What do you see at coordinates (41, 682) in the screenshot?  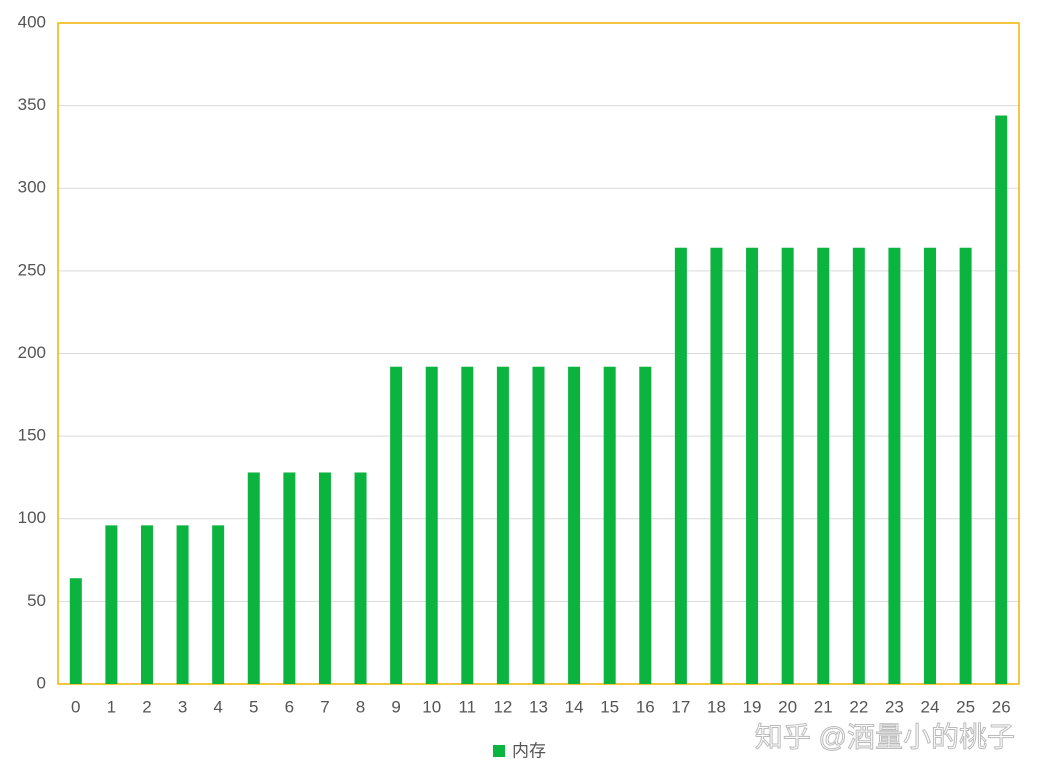 I see `y-tick-label: 0` at bounding box center [41, 682].